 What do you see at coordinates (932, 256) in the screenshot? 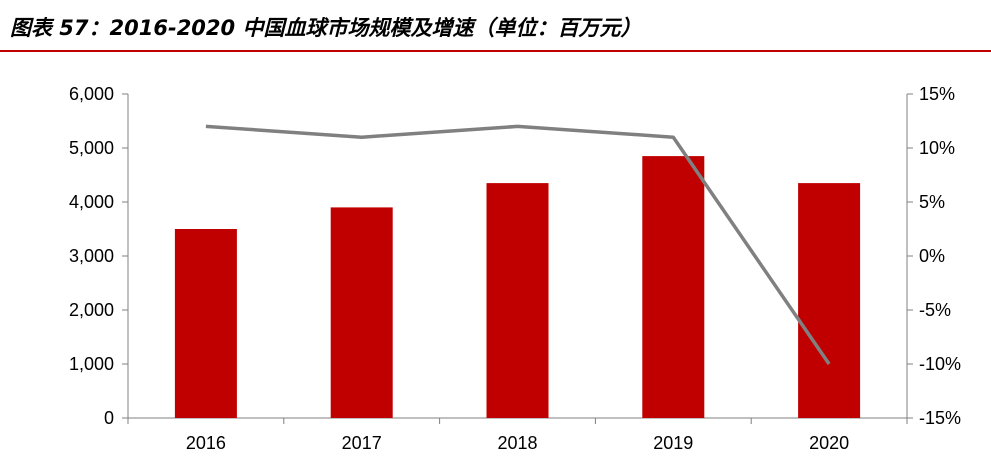
I see `y-right-tick-label: 0%` at bounding box center [932, 256].